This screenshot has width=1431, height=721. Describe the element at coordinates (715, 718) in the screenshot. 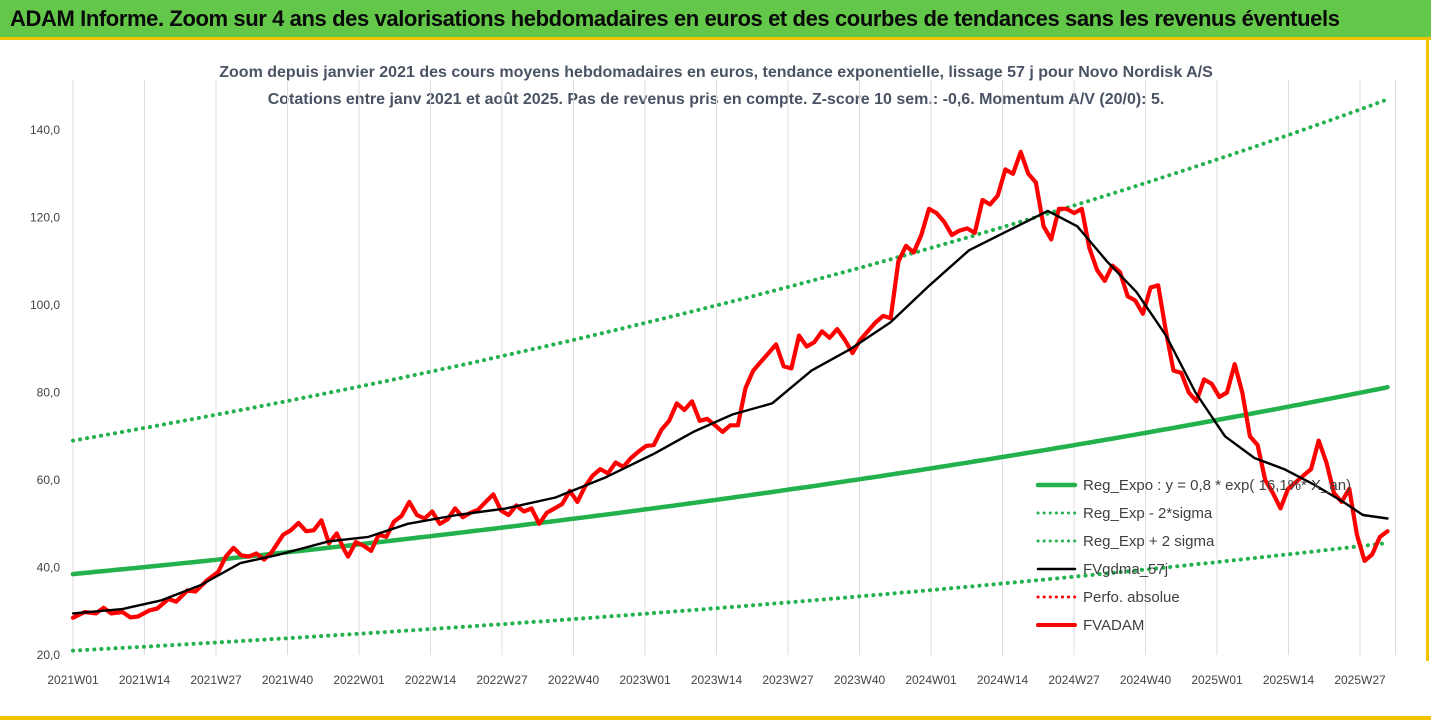

I see `bottom-border-rule` at that location.